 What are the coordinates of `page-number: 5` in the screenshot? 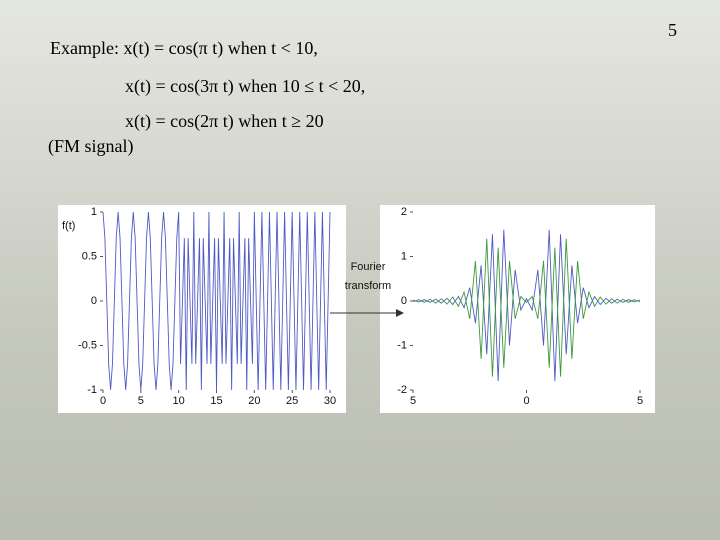 It's located at (672, 30).